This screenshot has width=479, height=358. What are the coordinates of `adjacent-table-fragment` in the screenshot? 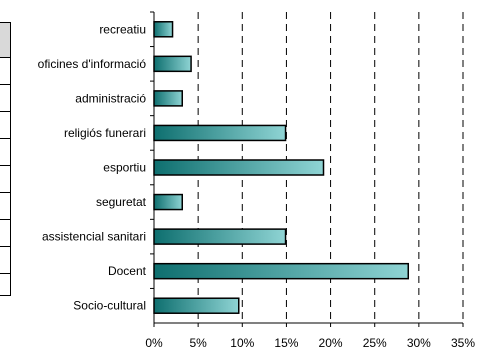 It's located at (5, 159).